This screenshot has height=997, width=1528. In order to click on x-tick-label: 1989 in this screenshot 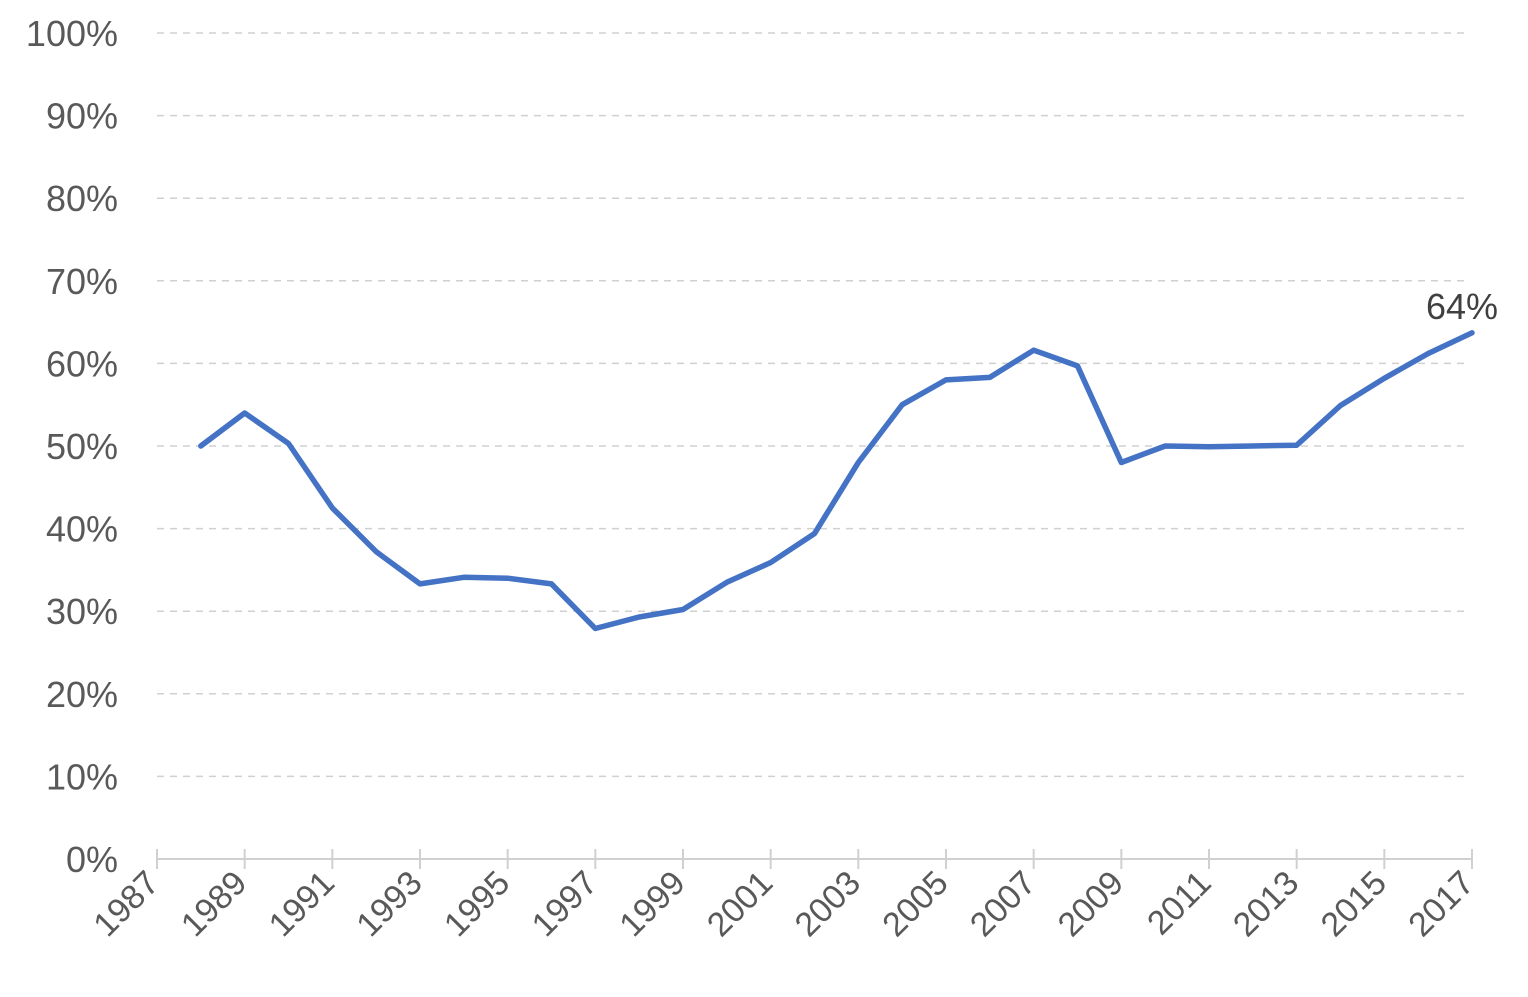, I will do `click(214, 904)`.